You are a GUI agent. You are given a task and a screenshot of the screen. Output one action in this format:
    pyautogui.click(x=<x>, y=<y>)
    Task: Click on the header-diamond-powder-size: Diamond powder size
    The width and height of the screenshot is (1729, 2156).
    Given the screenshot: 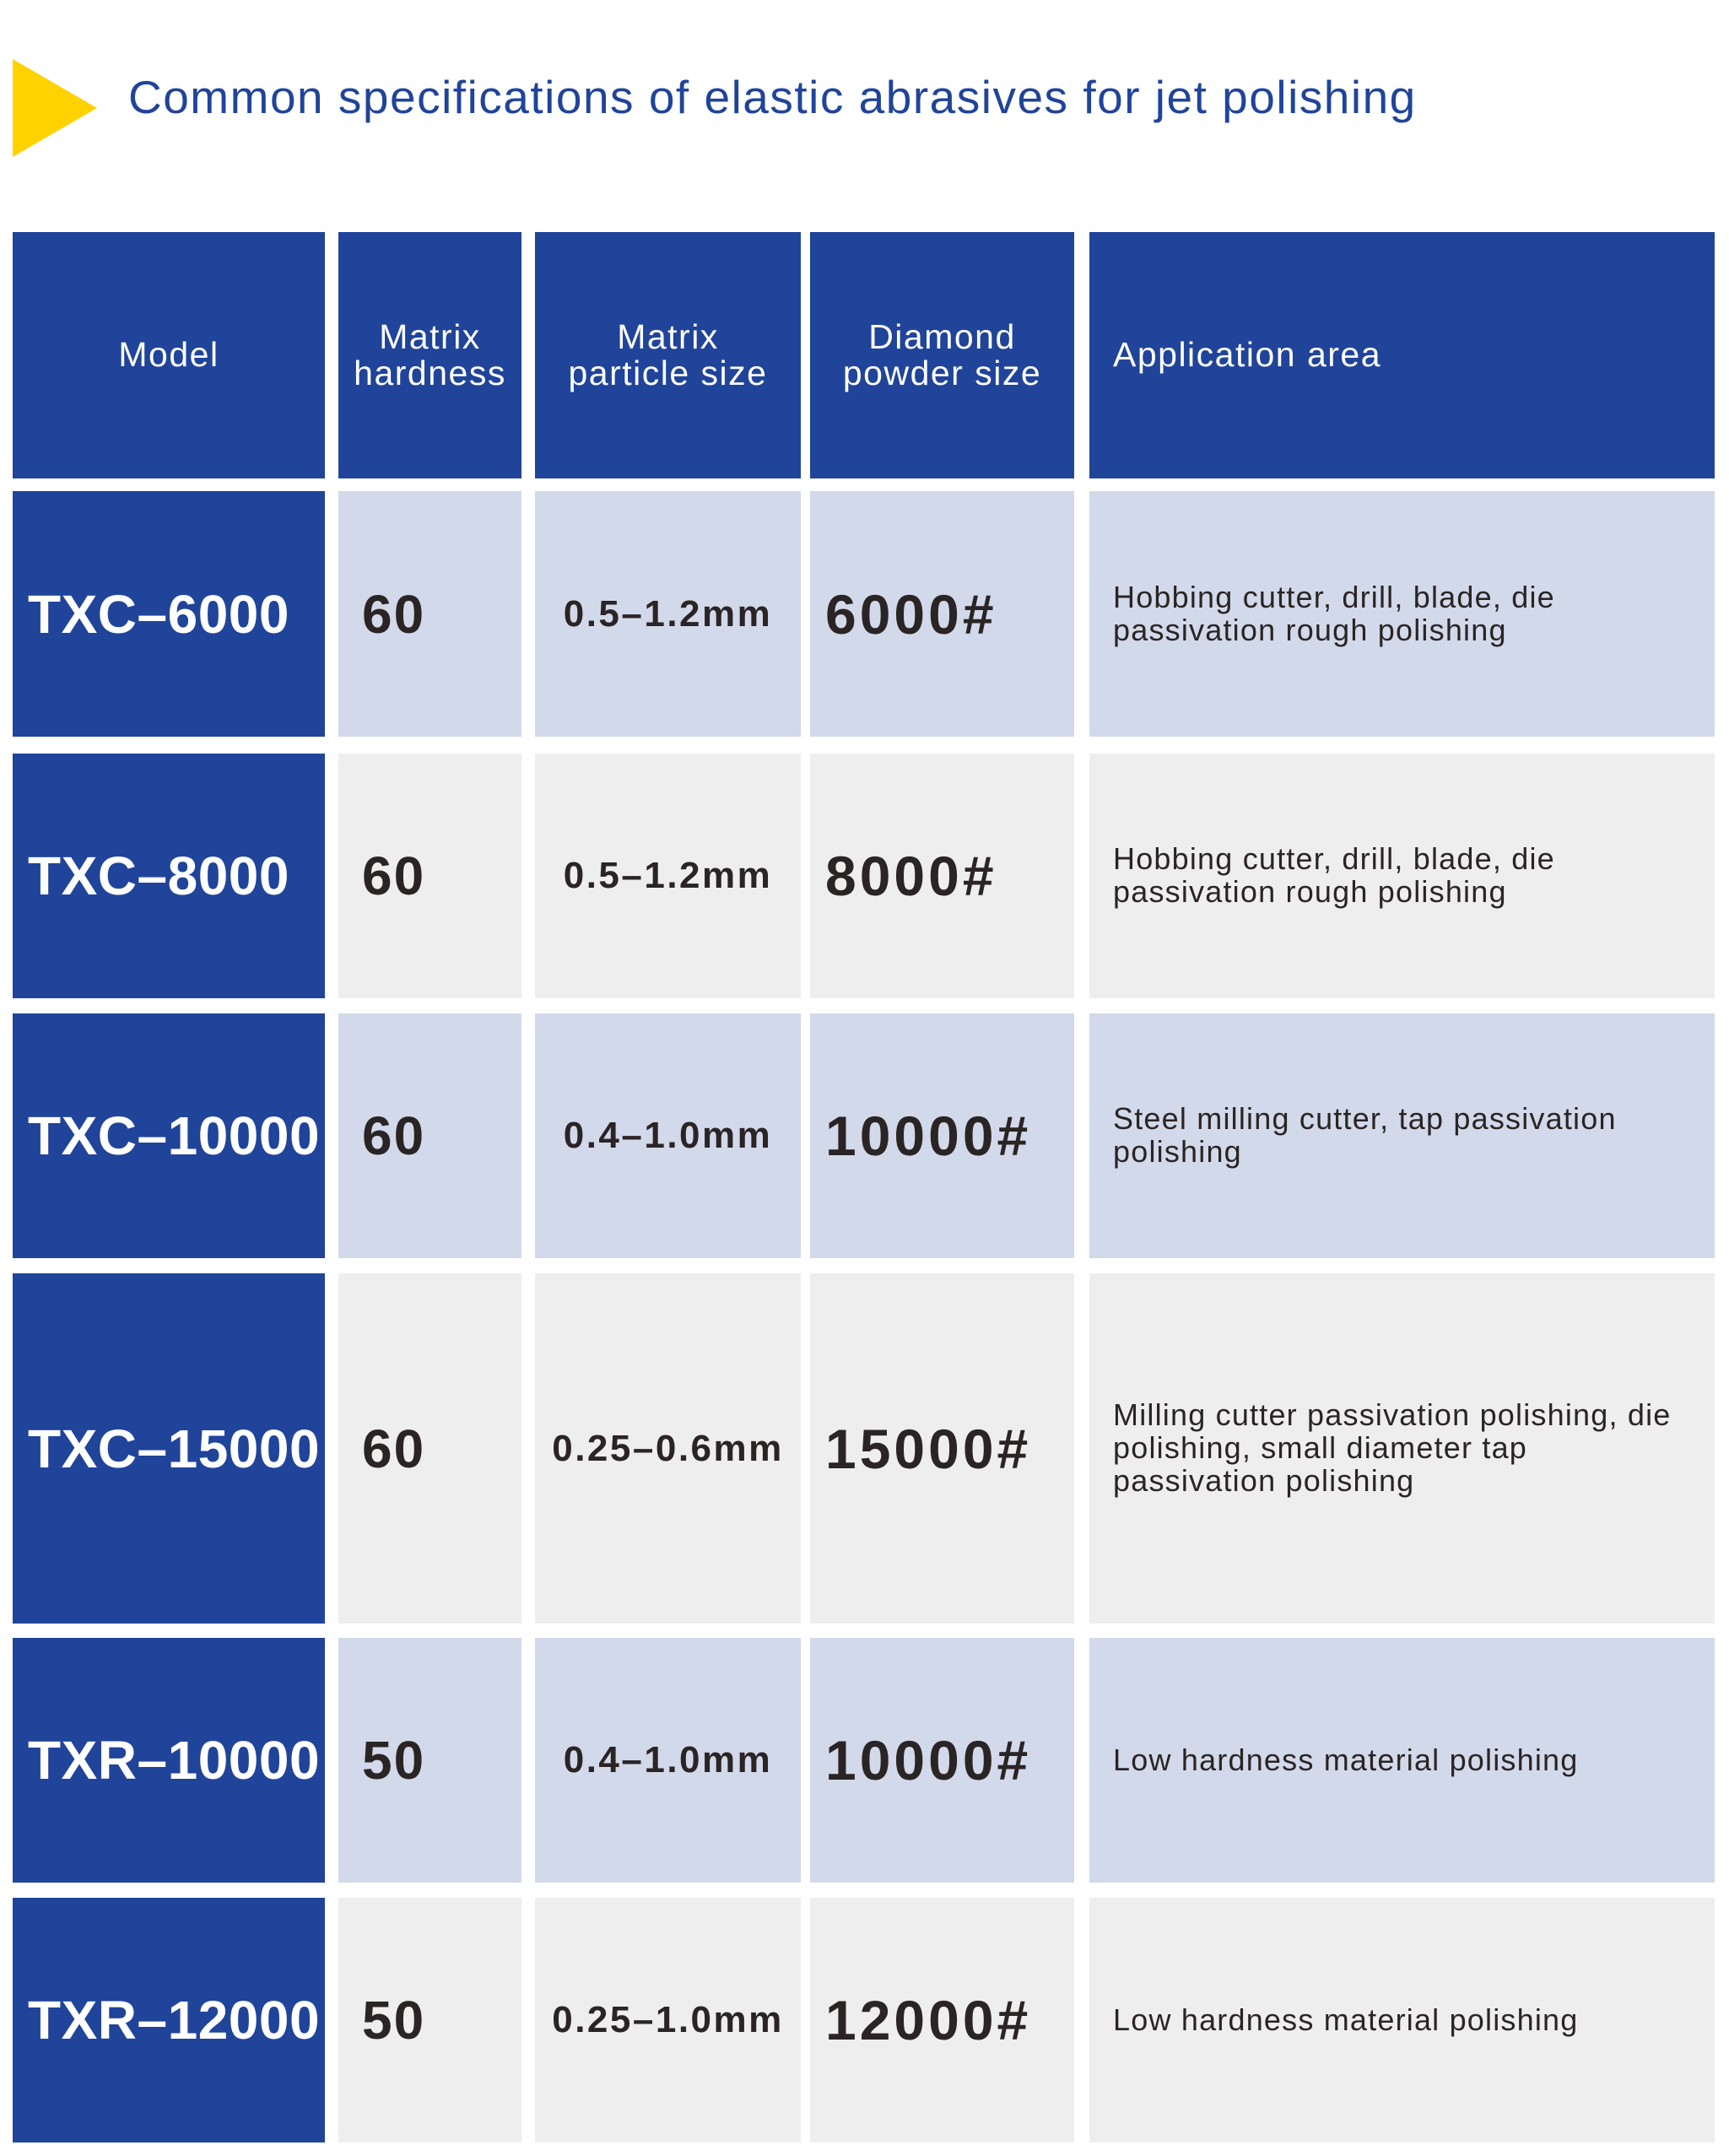 What is the action you would take?
    pyautogui.click(x=942, y=355)
    